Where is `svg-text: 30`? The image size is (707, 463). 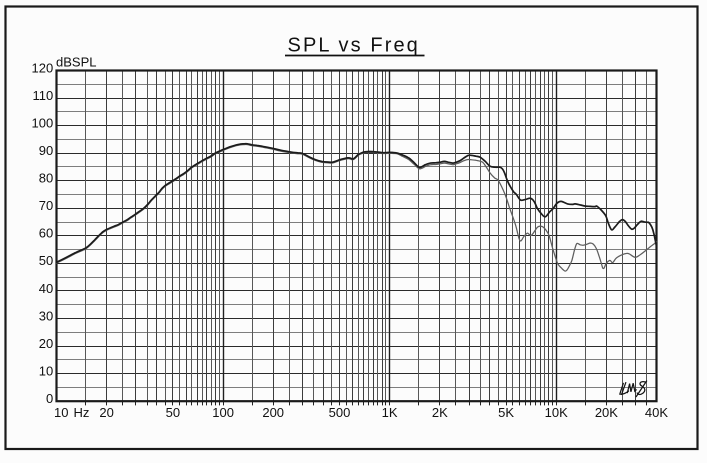
svg-text: 30 is located at coordinates (46, 315).